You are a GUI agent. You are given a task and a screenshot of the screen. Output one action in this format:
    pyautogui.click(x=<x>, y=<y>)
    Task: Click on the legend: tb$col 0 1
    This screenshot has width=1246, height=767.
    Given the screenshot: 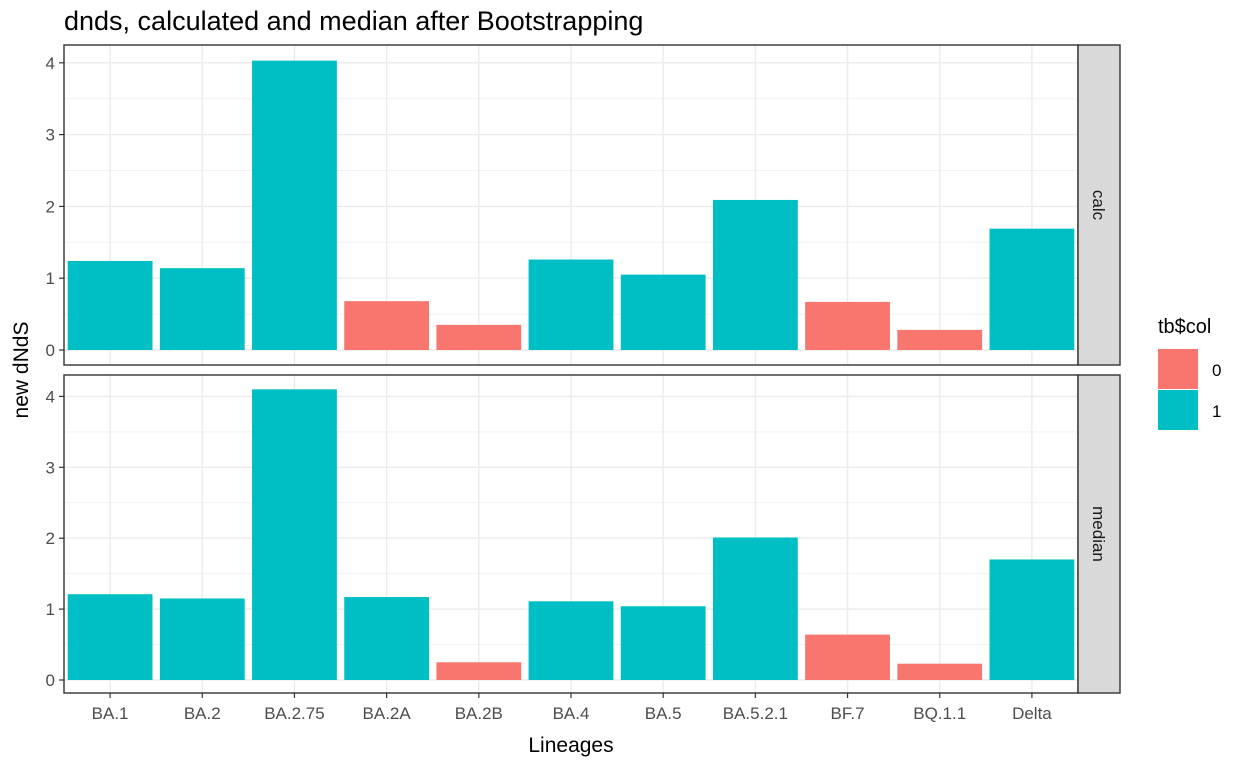 What is the action you would take?
    pyautogui.click(x=1189, y=373)
    